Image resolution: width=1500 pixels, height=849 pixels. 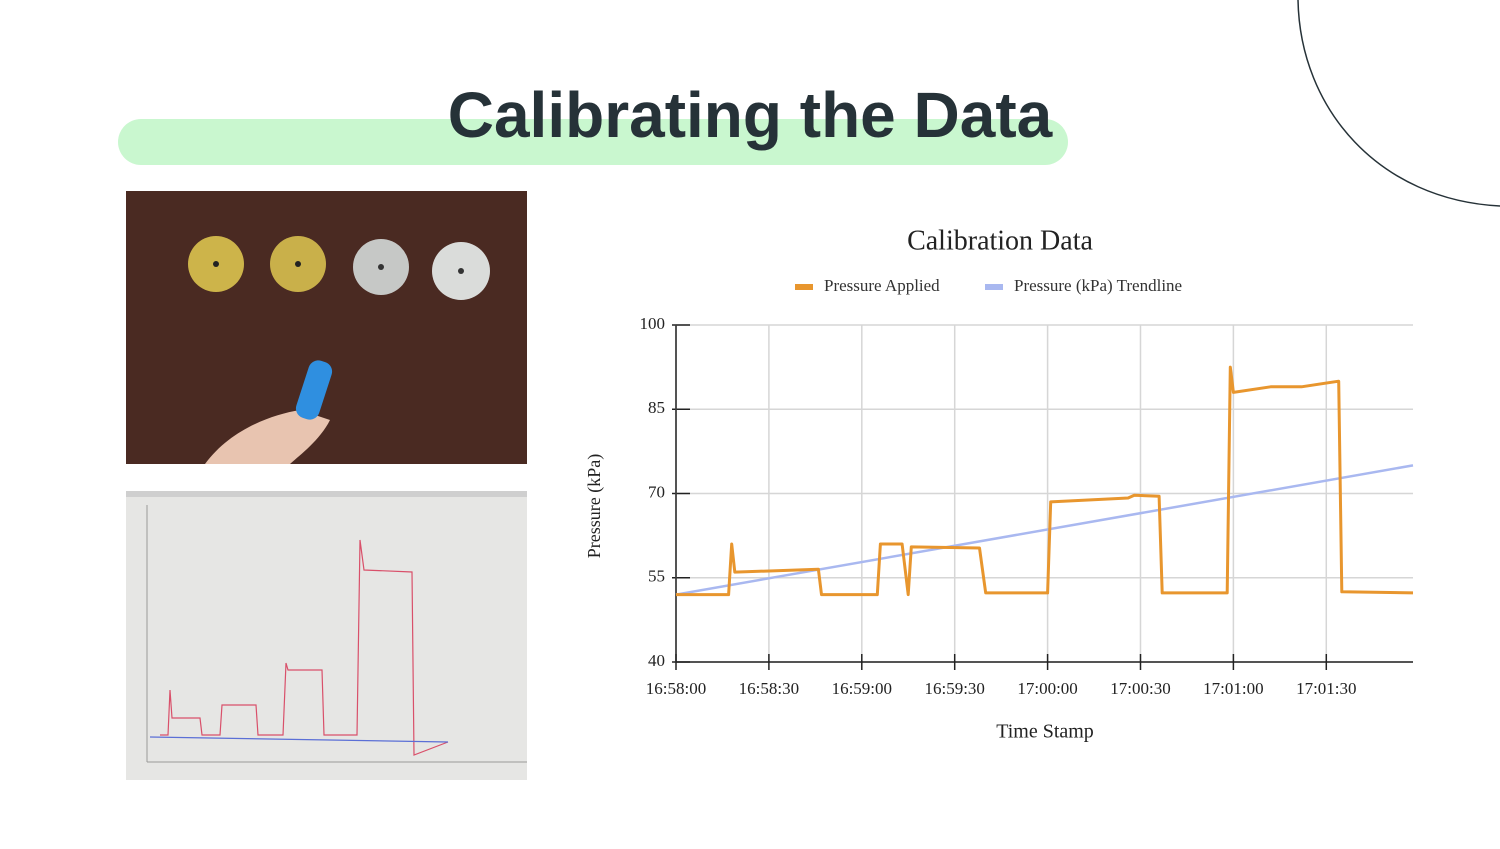 I want to click on x-tick-label: 17:00:30, so click(x=1140, y=688).